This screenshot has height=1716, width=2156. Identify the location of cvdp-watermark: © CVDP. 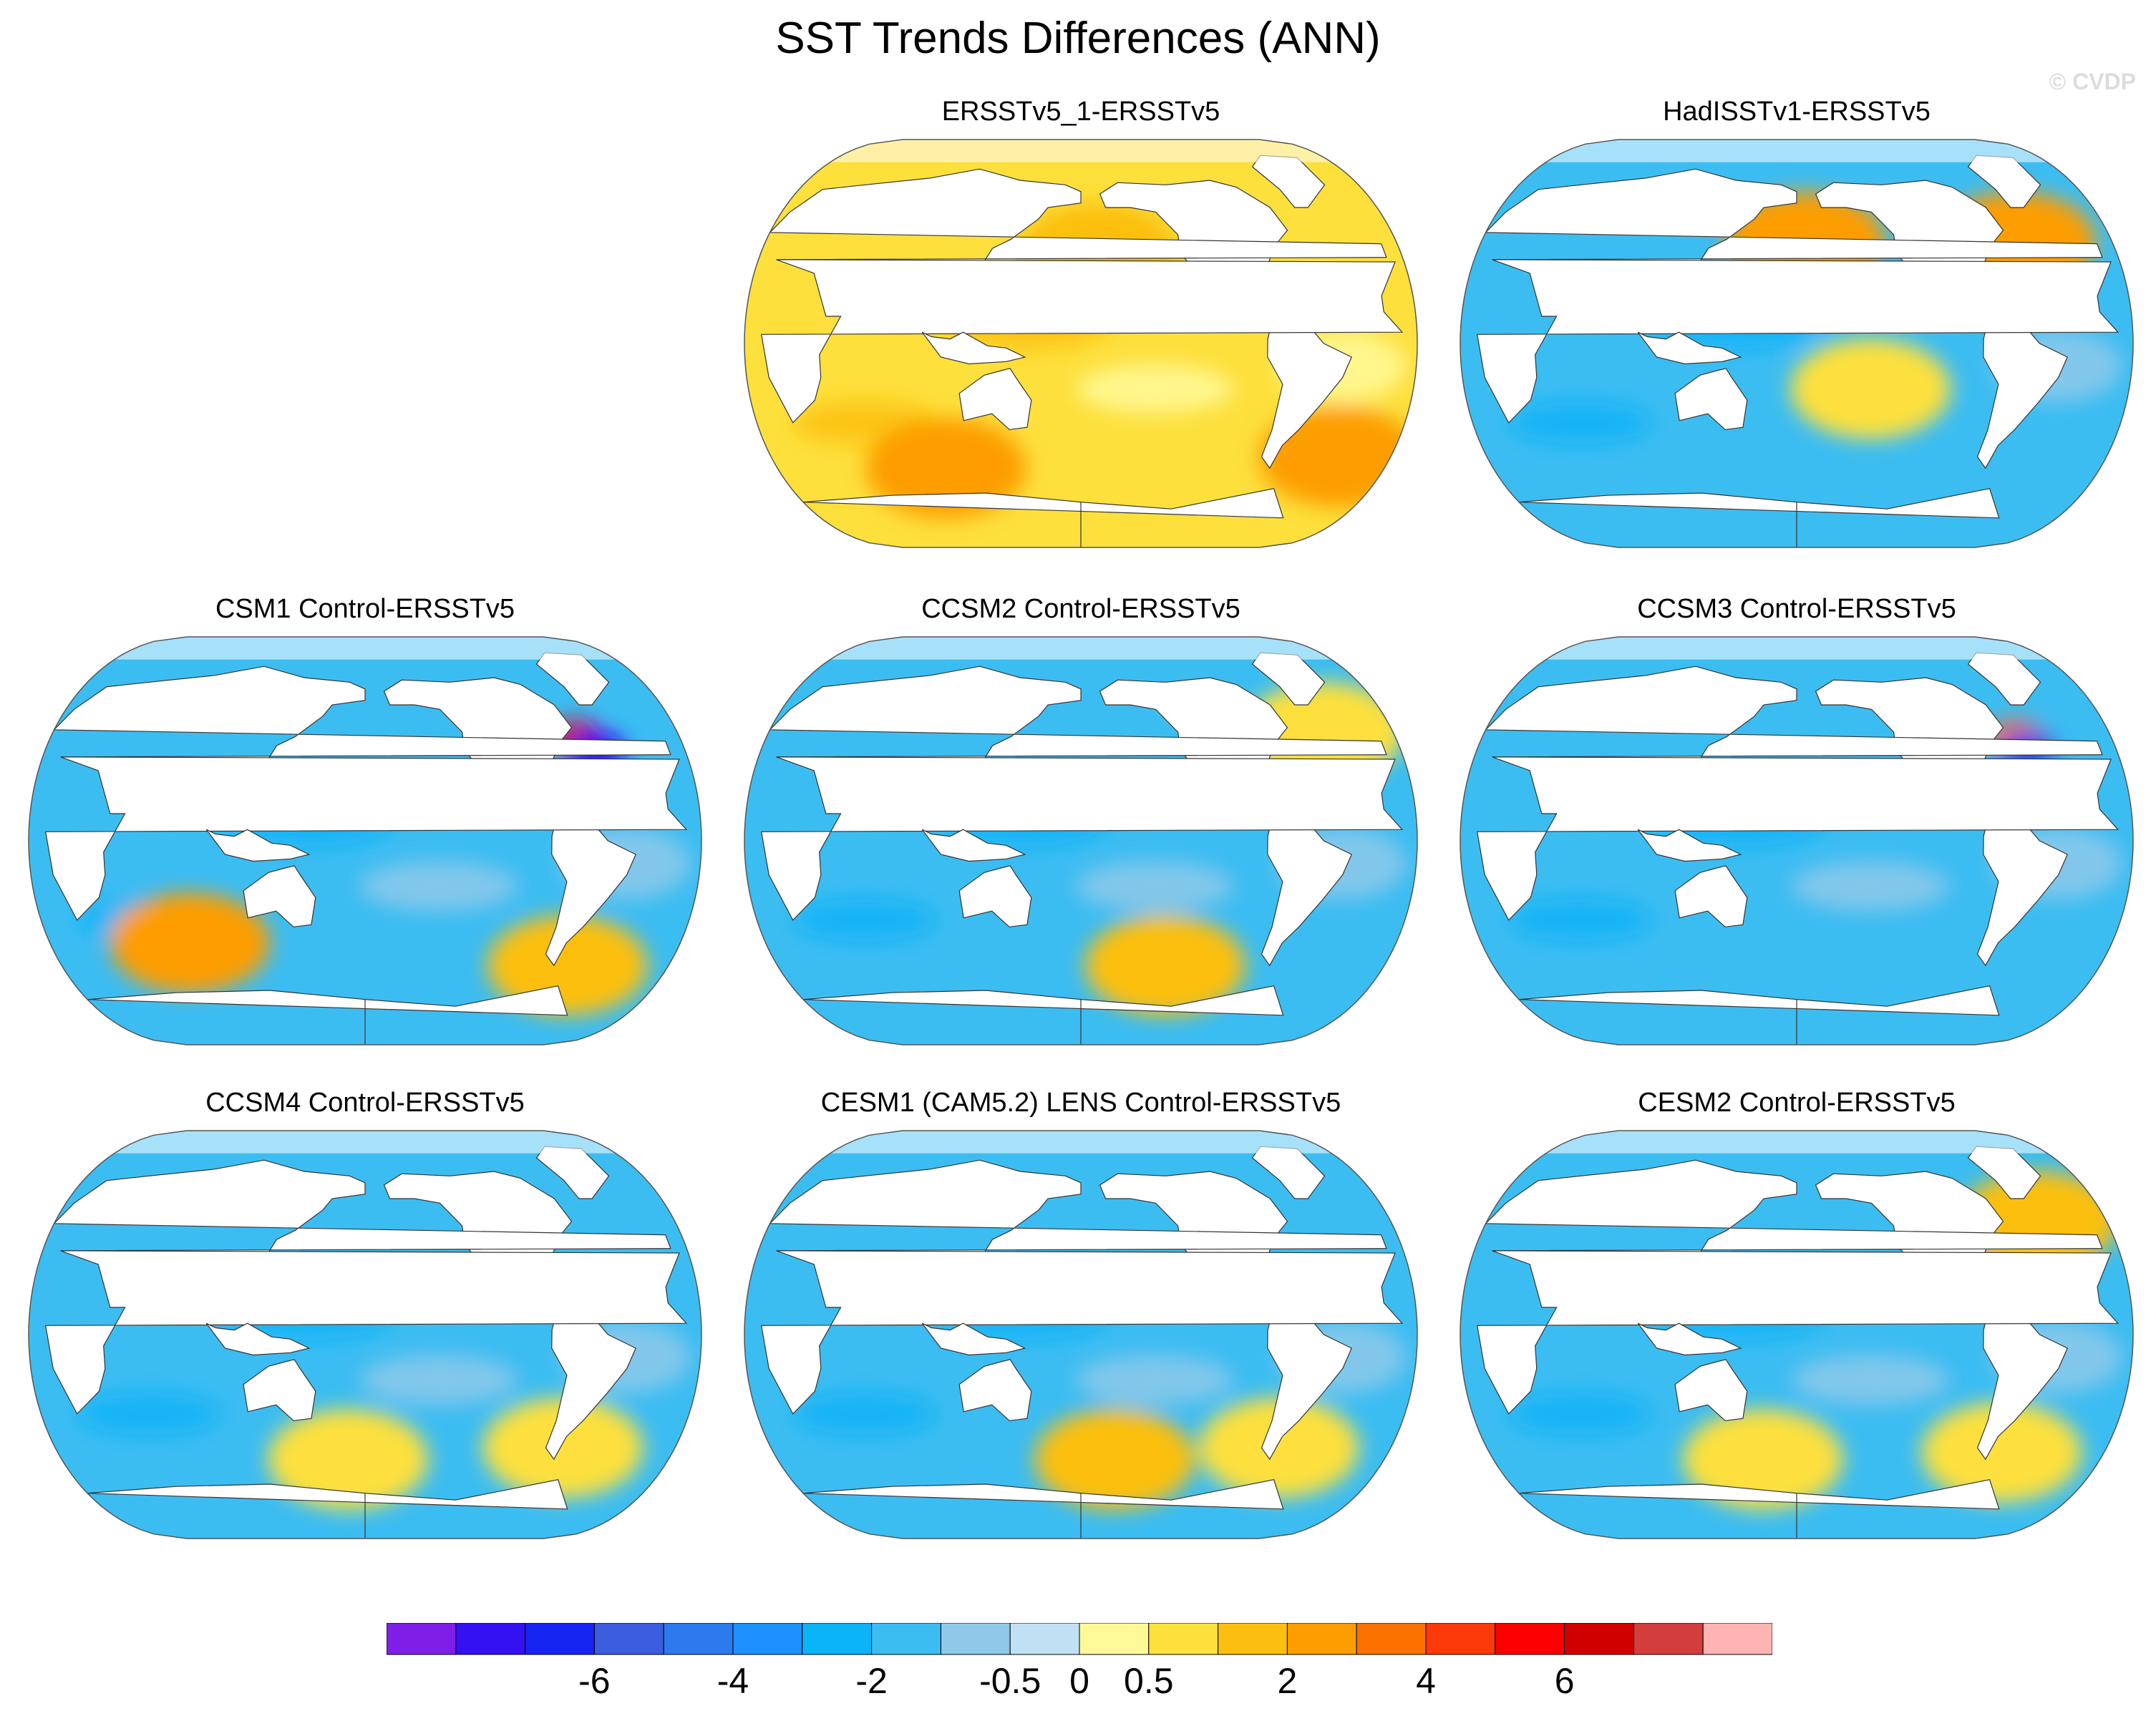
(2092, 81).